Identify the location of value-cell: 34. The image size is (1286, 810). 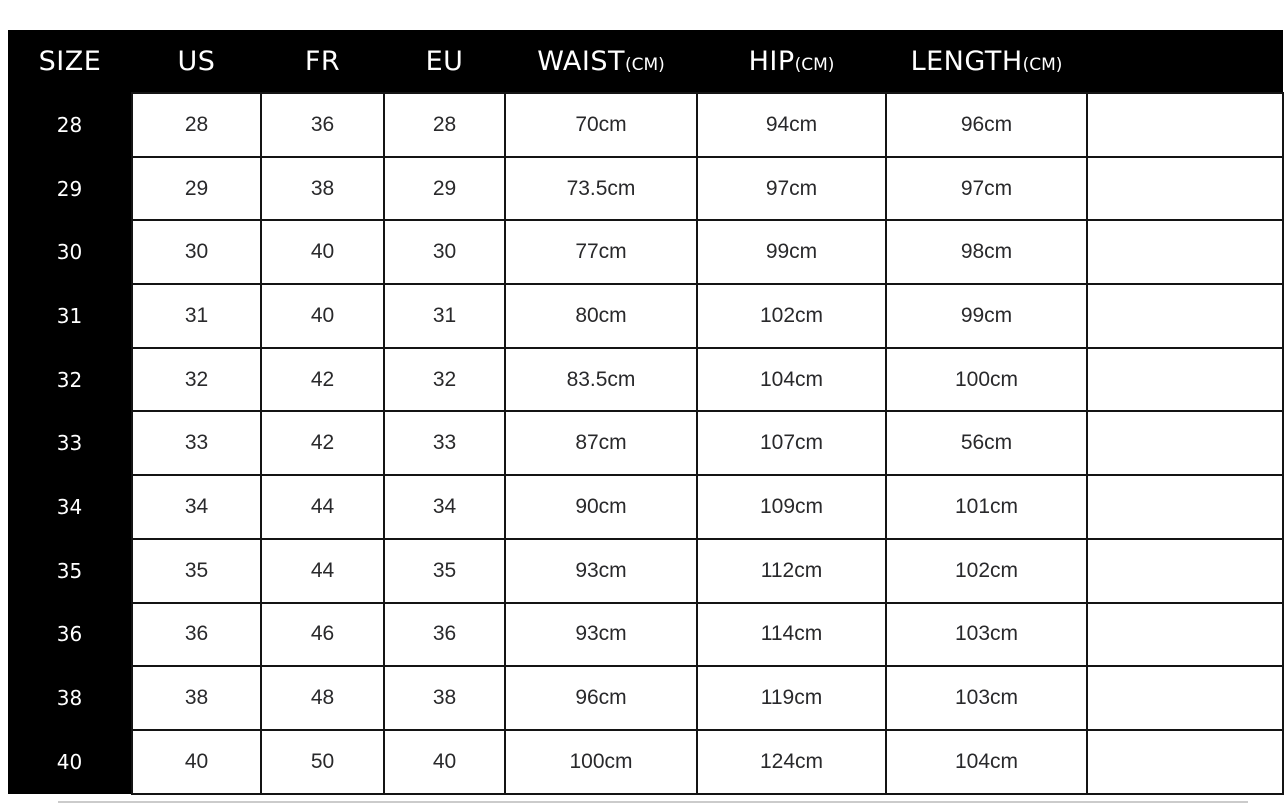
(444, 507).